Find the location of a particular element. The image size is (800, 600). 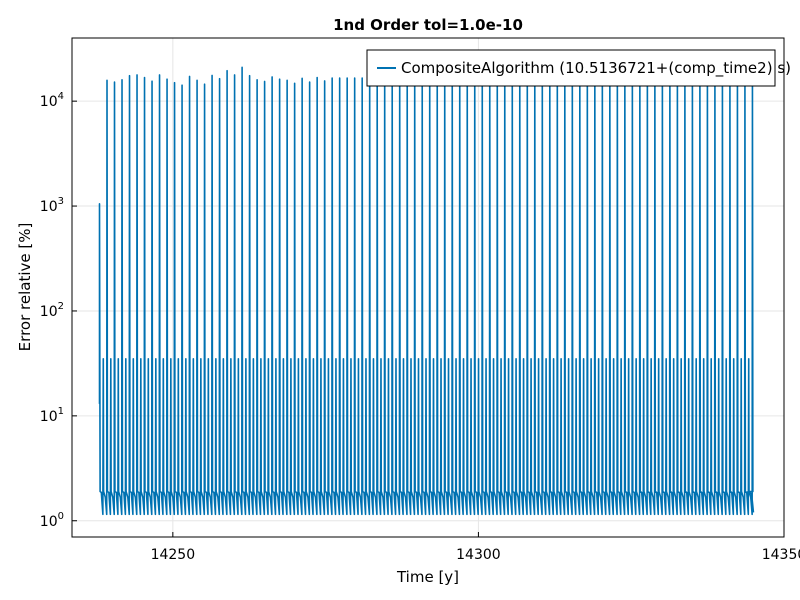

x-tick-label: 14350 is located at coordinates (781, 555).